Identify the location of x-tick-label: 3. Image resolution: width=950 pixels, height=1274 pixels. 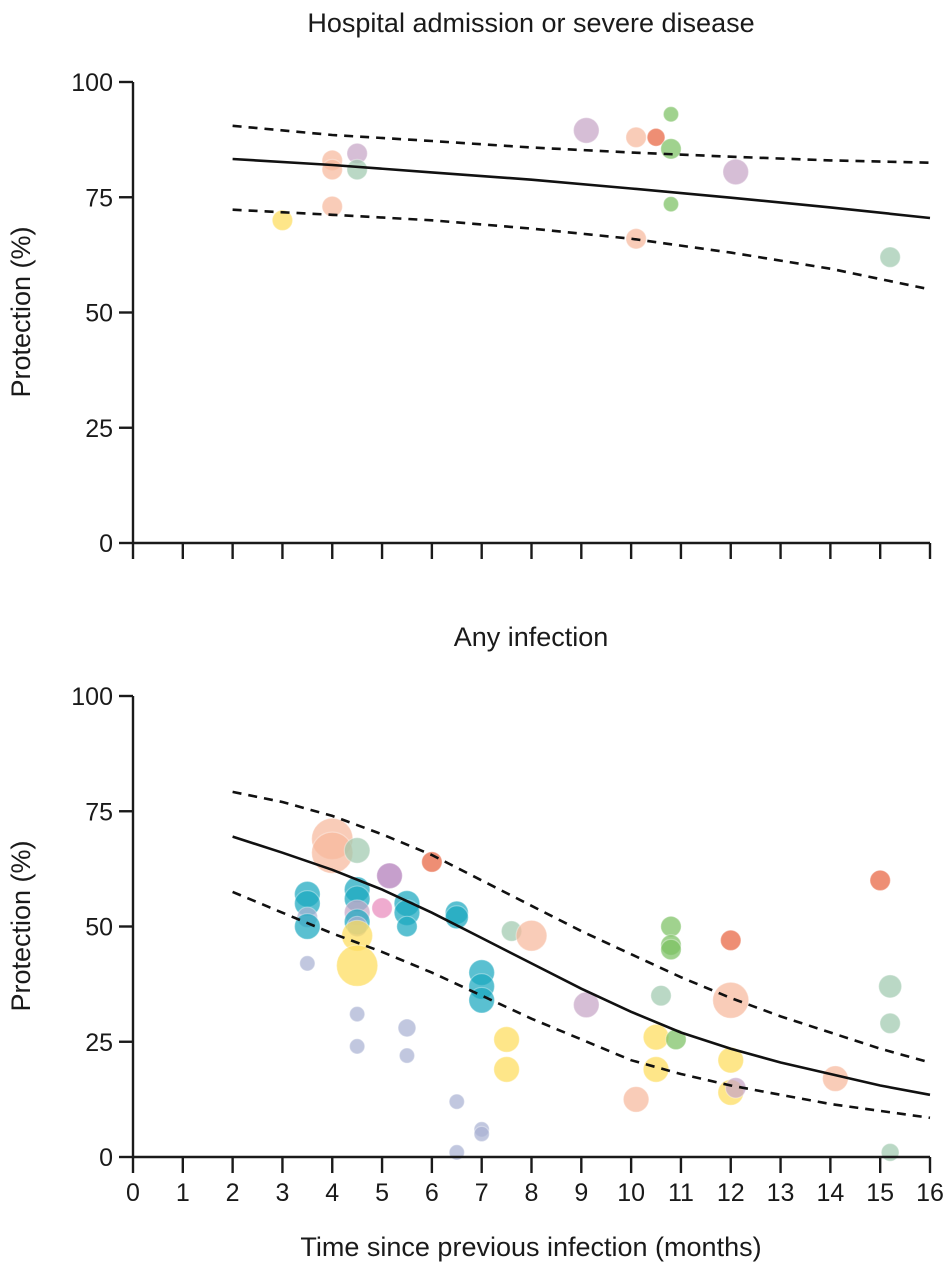
(282, 1193).